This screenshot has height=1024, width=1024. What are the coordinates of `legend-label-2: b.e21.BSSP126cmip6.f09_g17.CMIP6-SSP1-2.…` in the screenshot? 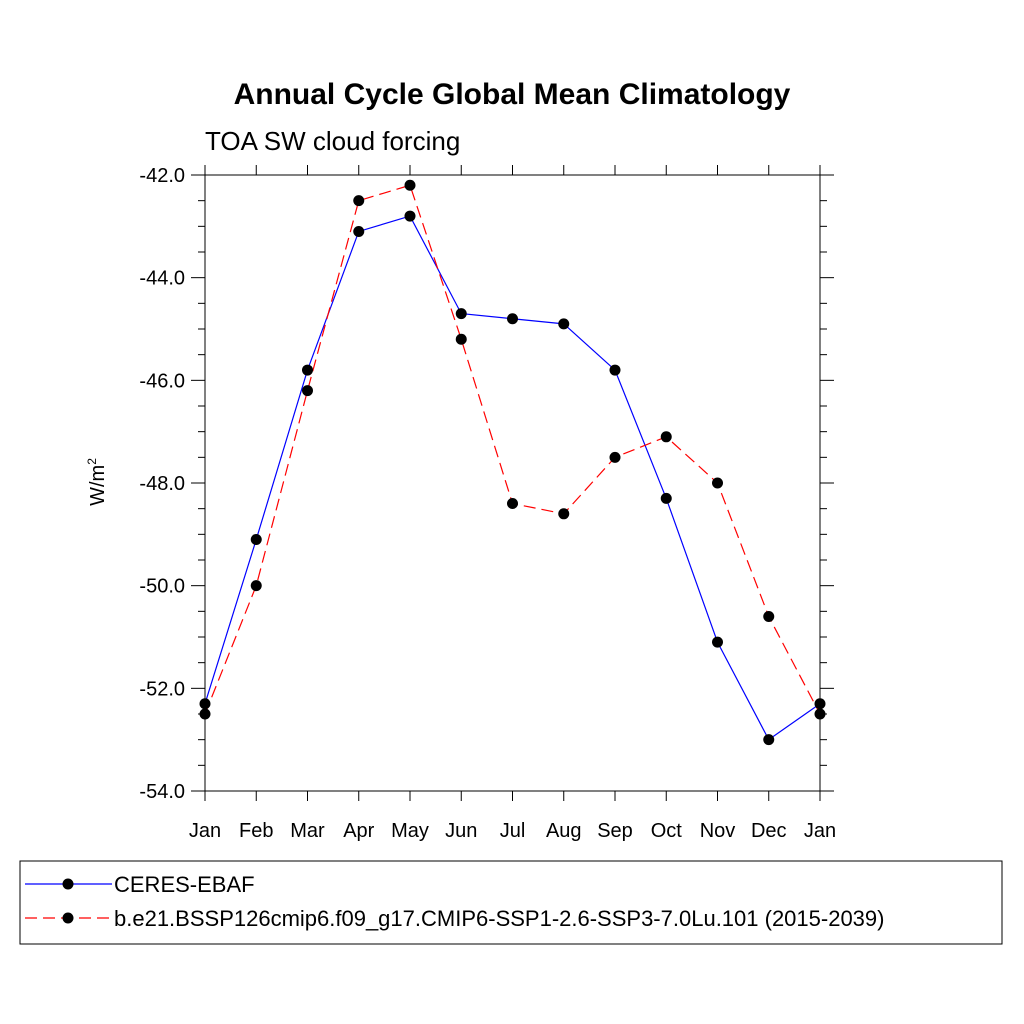 It's located at (499, 918).